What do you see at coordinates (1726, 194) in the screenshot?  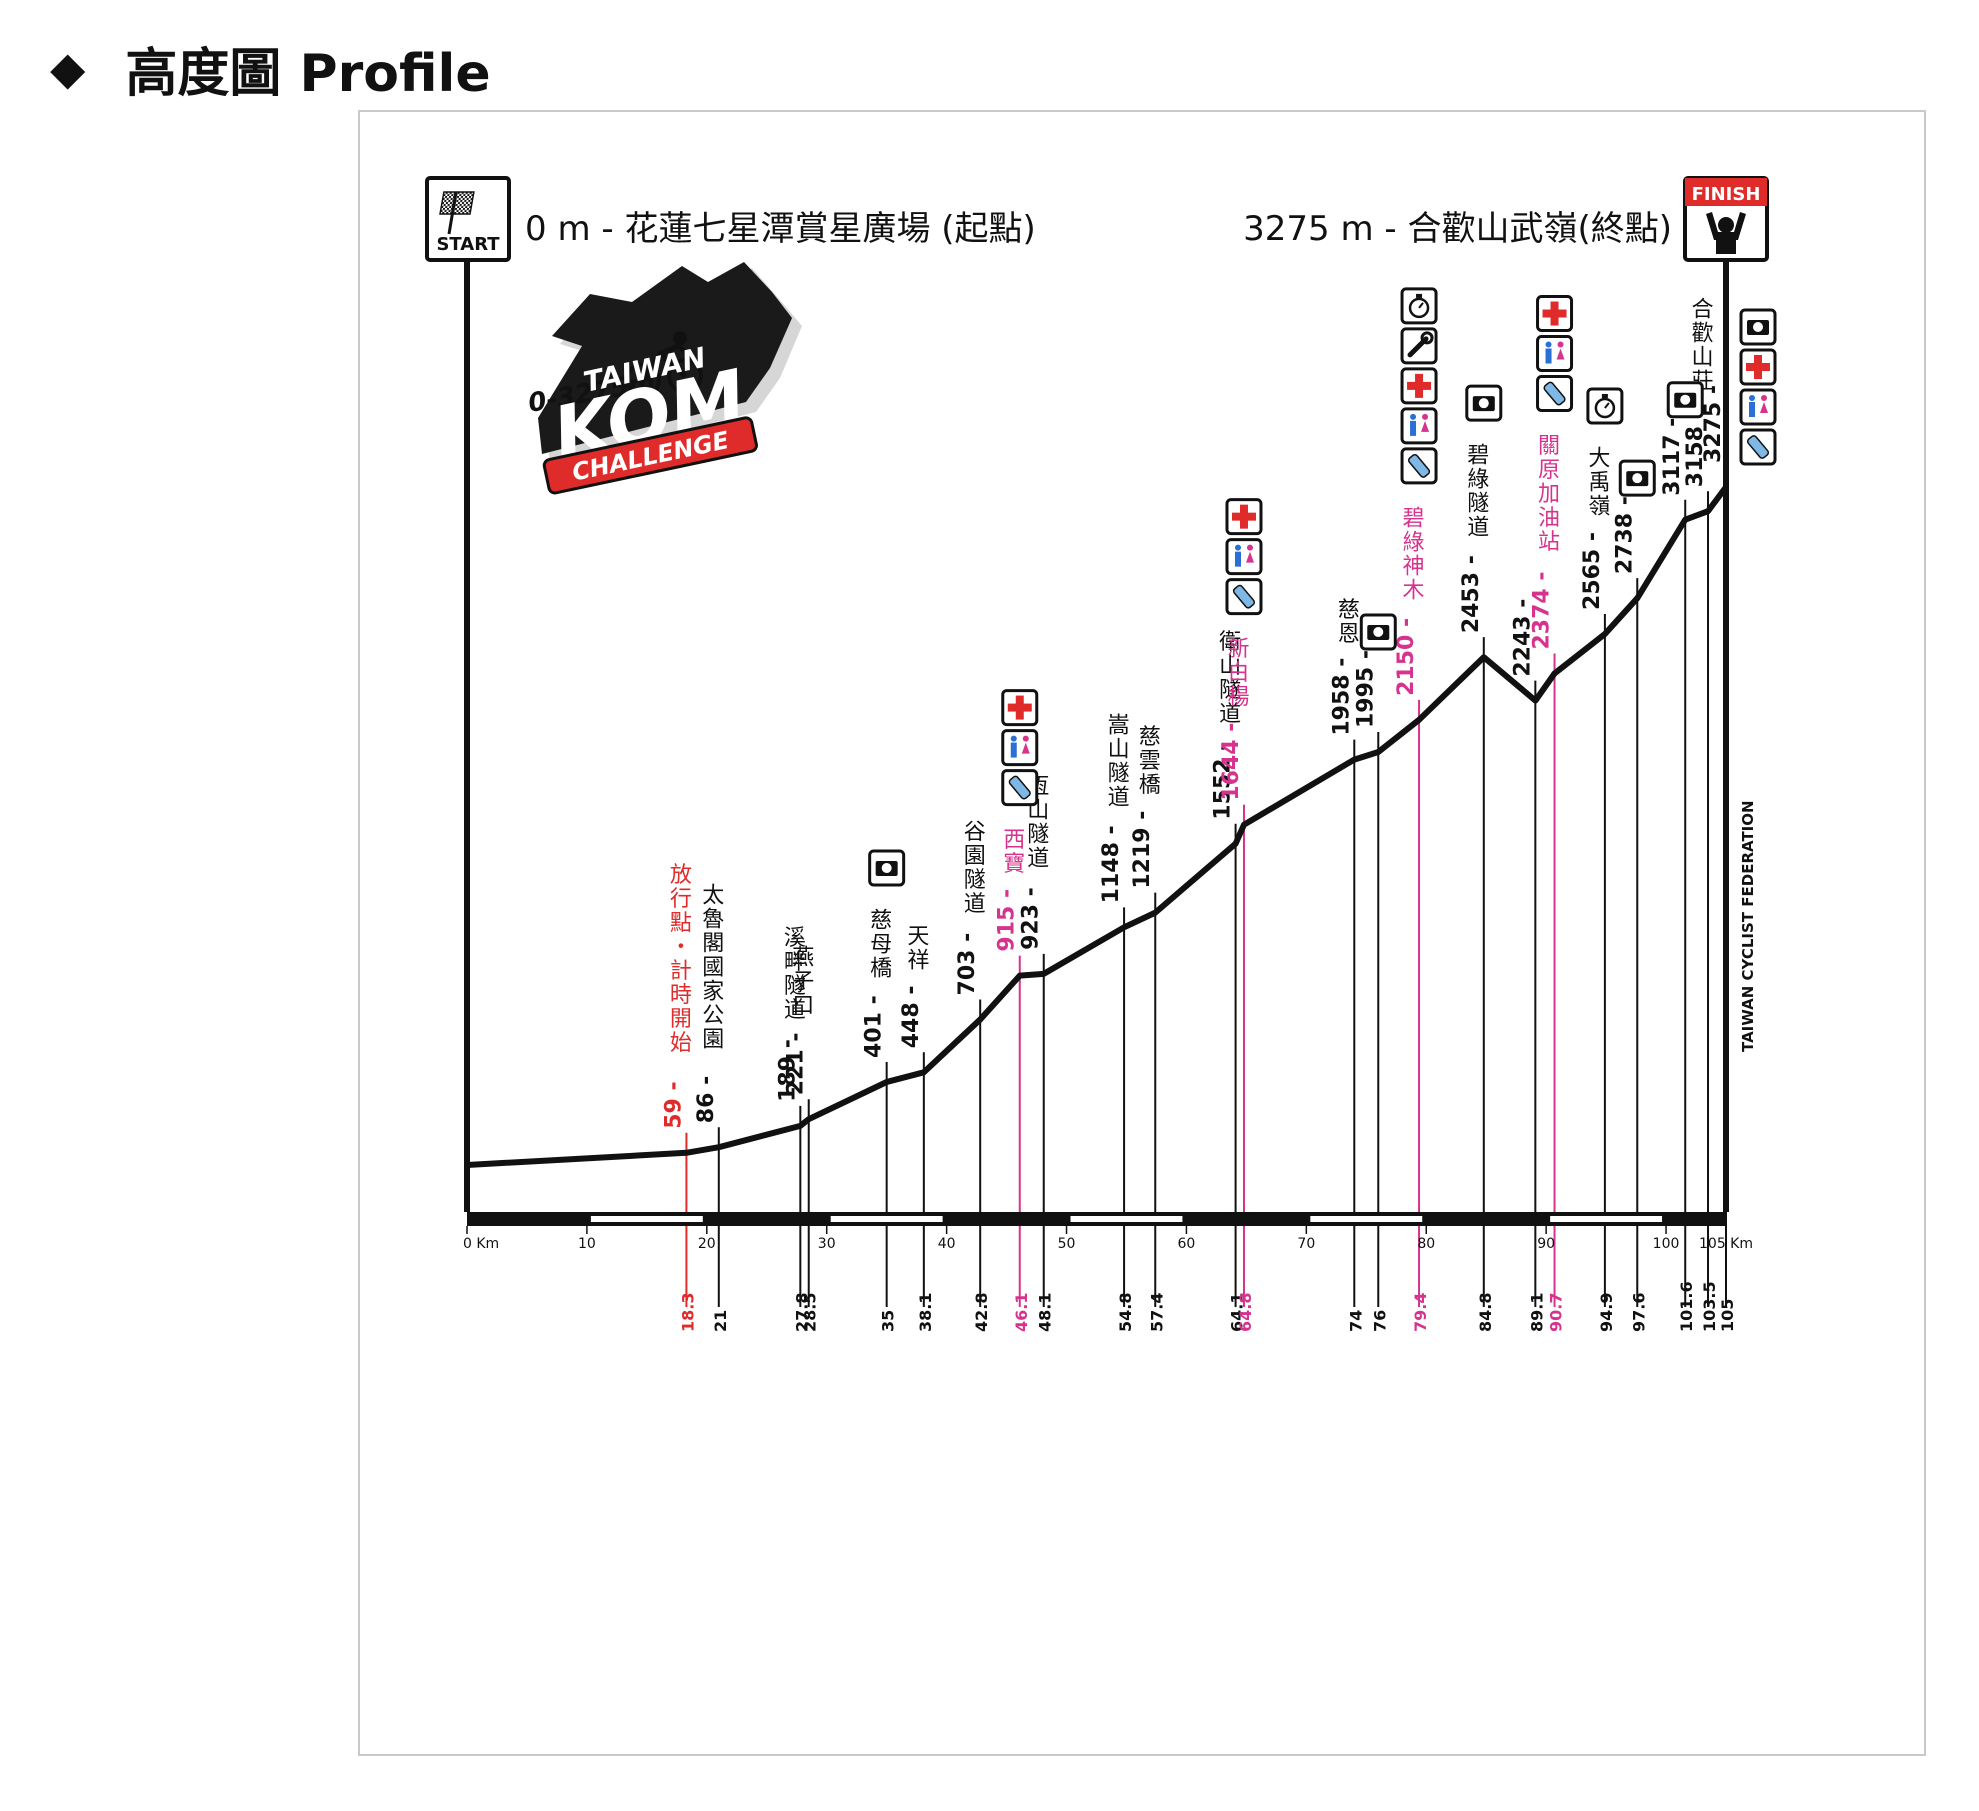 I see `finish-badge-label: FINISH` at bounding box center [1726, 194].